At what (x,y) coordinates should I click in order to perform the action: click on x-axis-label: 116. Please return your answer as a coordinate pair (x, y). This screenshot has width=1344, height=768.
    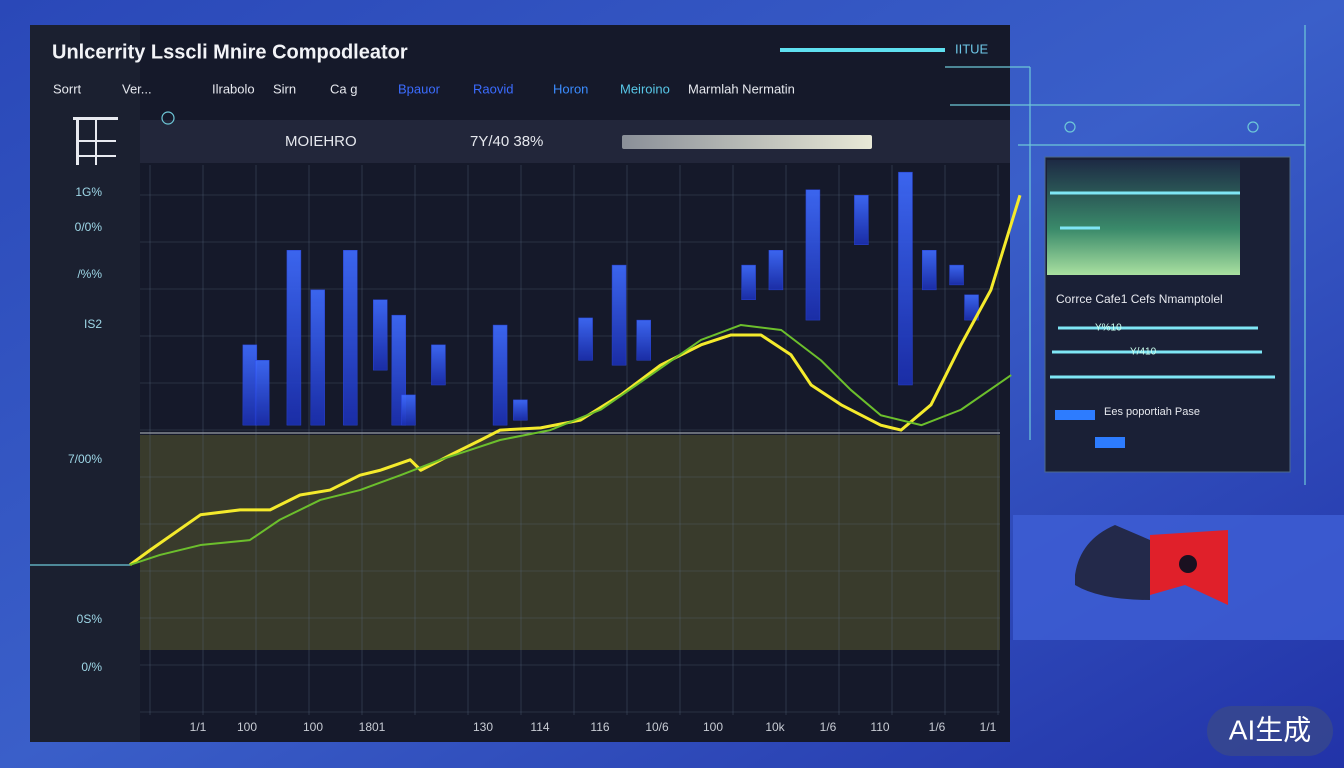
    Looking at the image, I should click on (599, 727).